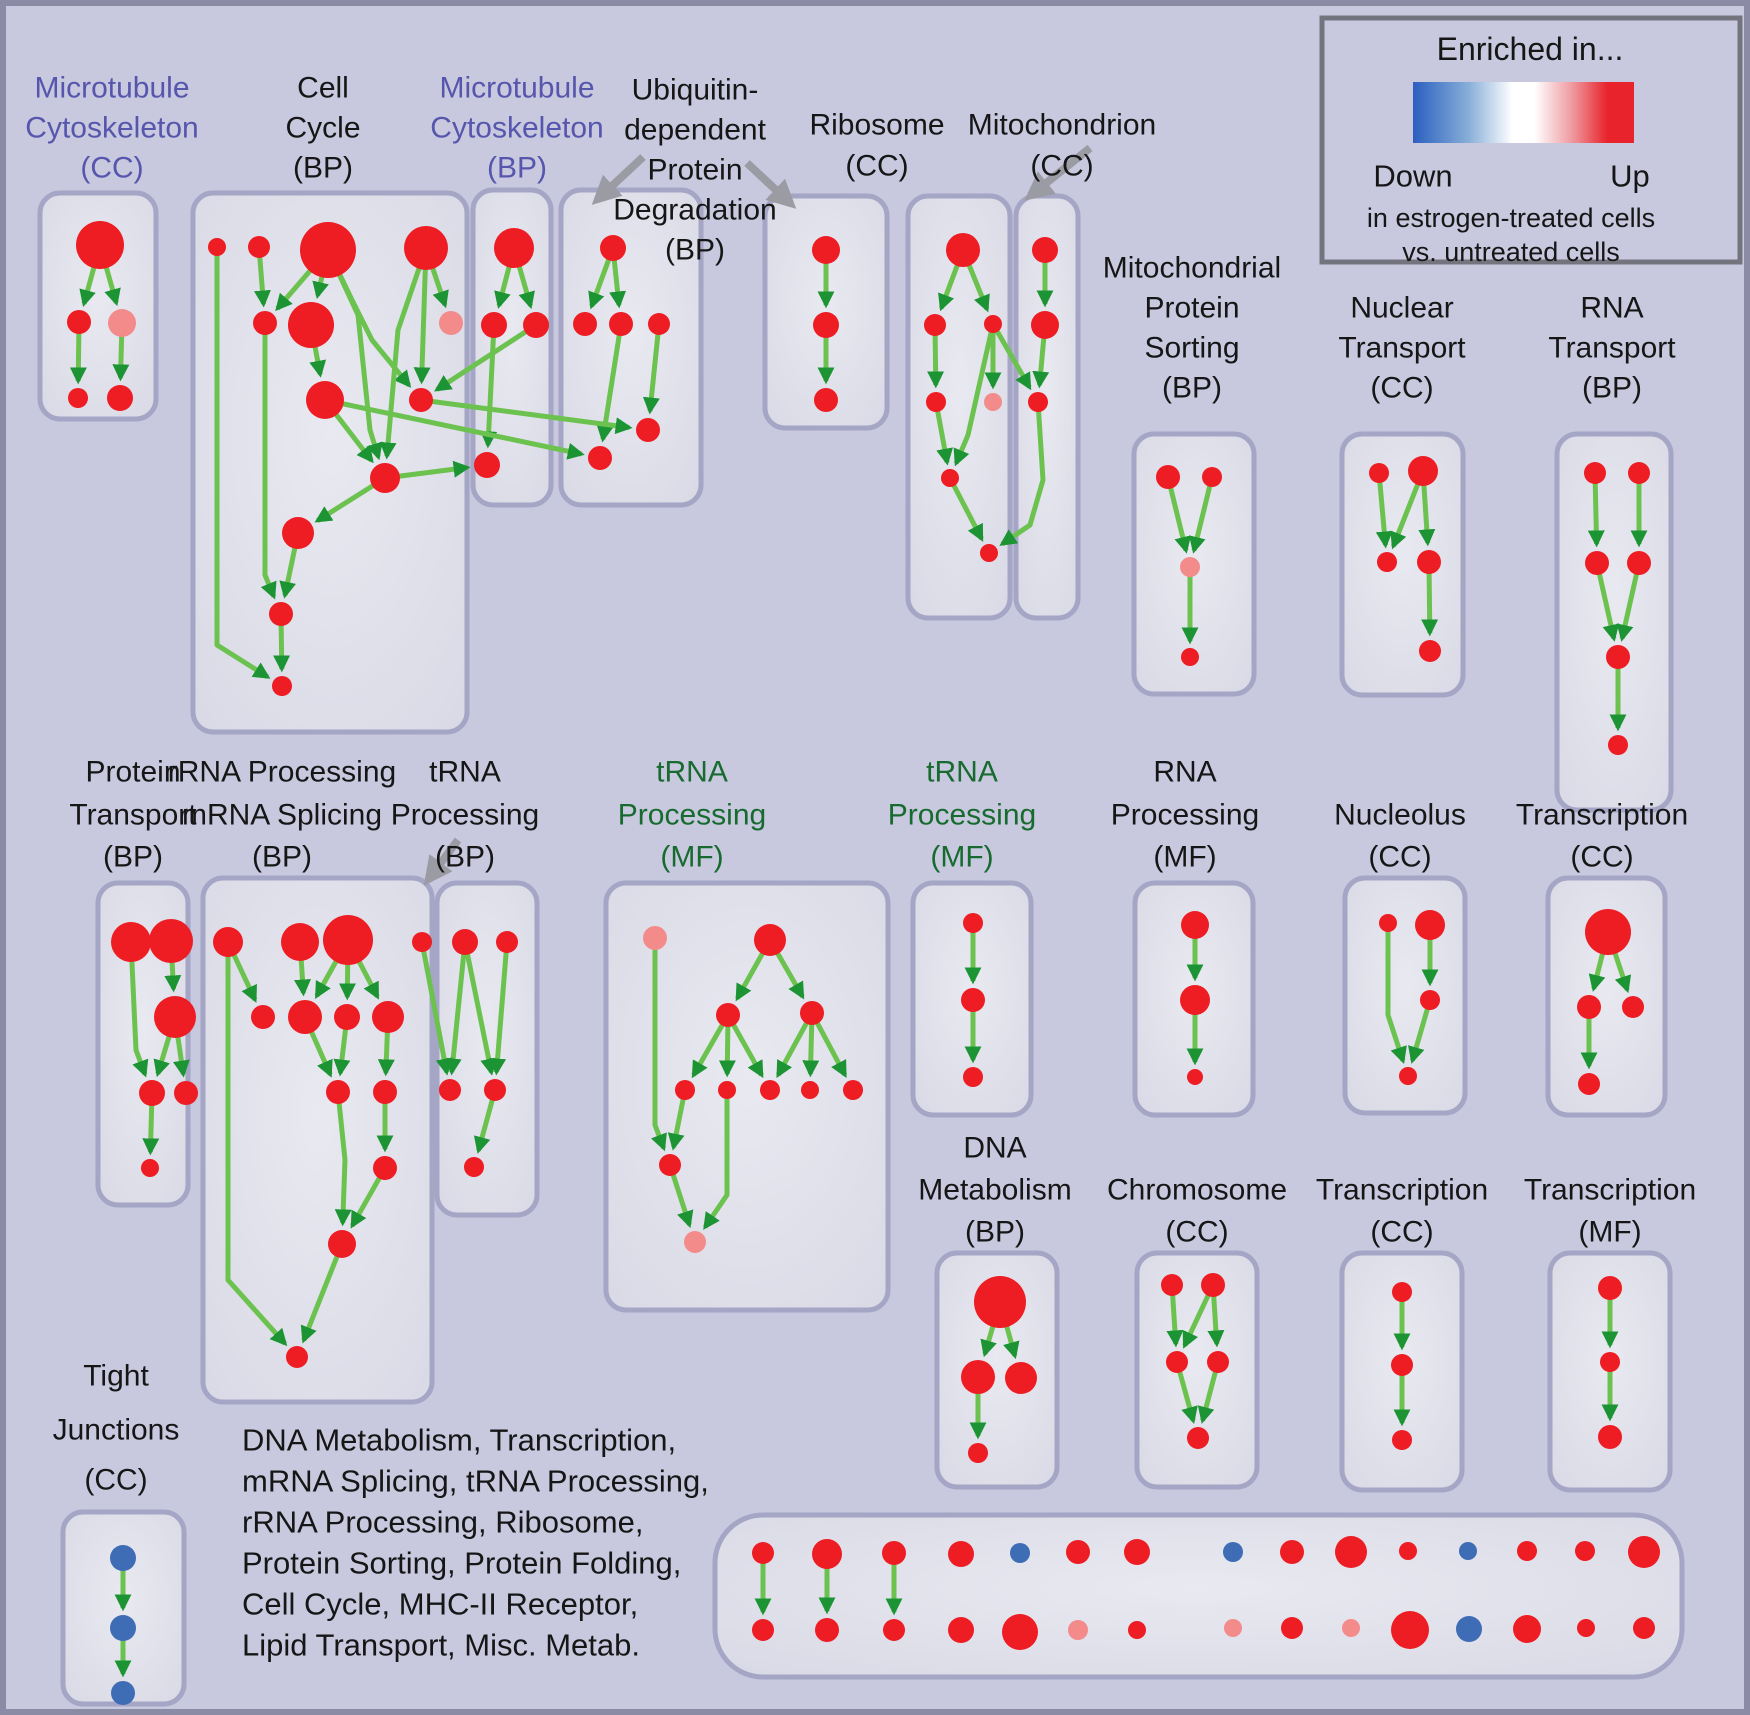  What do you see at coordinates (695, 90) in the screenshot?
I see `label-ubiquitin-dependent-protein-degradation-bp: Ubiquitin-` at bounding box center [695, 90].